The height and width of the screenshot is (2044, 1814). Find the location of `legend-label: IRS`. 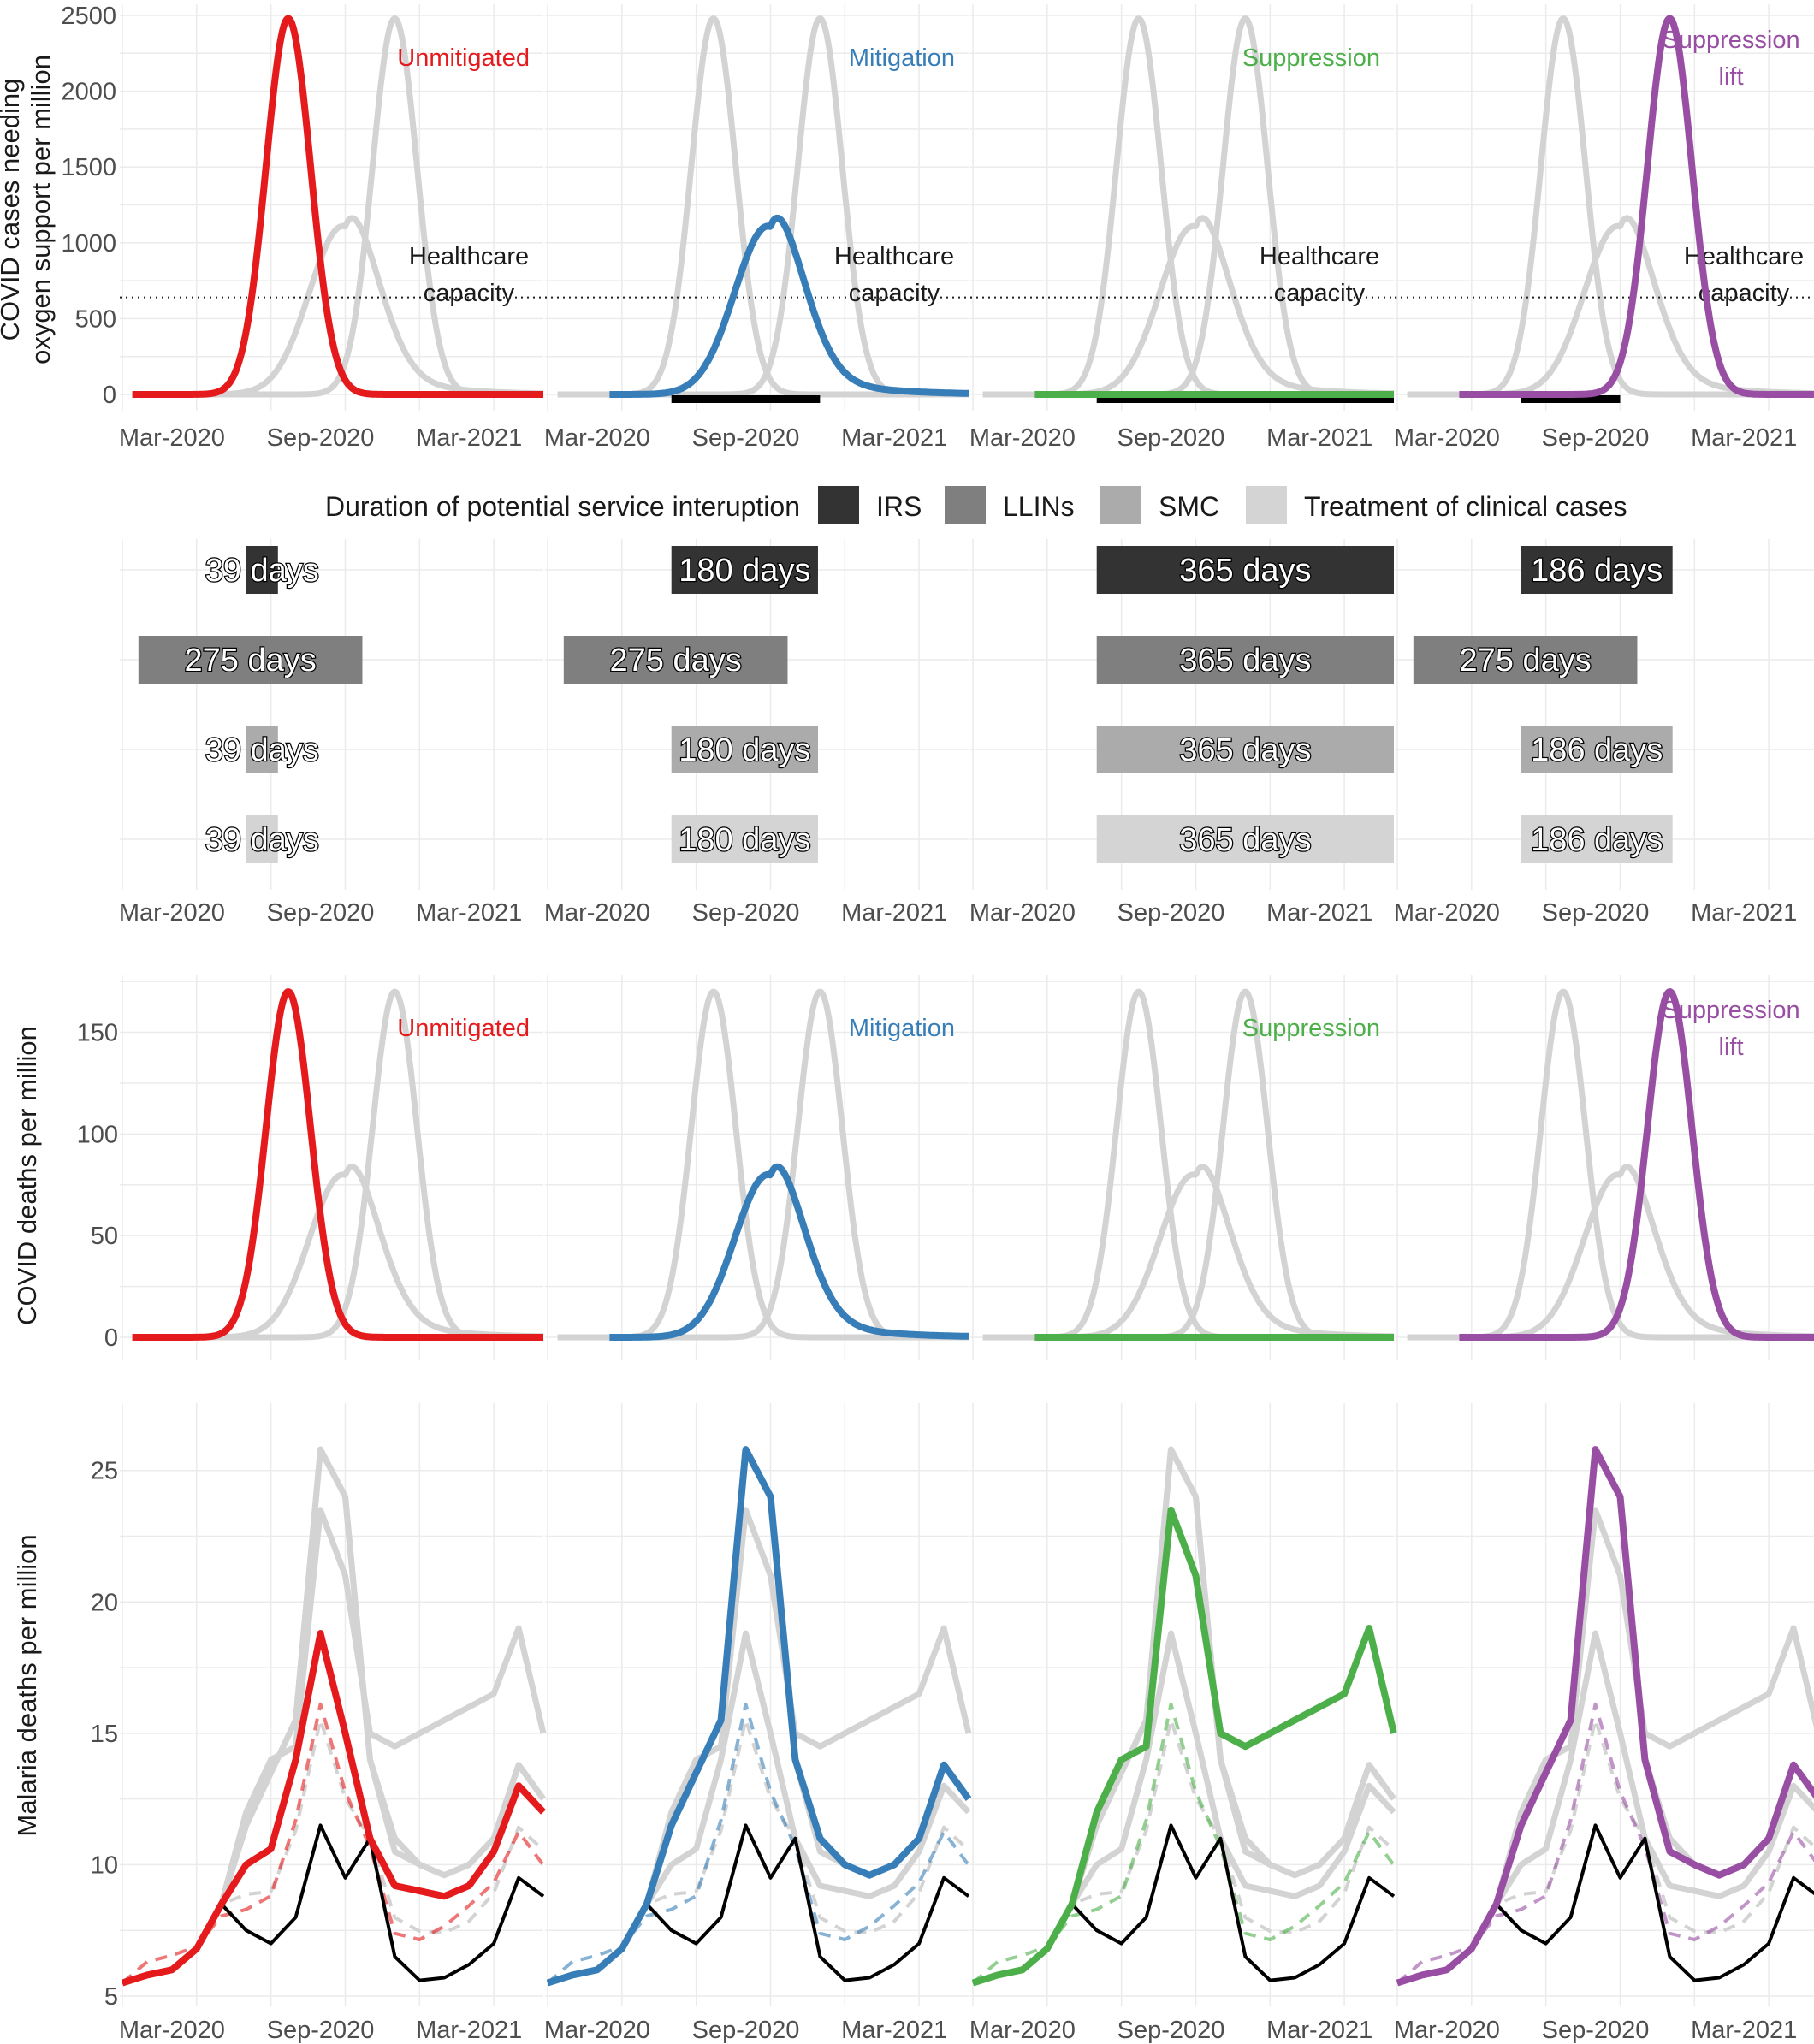

legend-label: IRS is located at coordinates (899, 506).